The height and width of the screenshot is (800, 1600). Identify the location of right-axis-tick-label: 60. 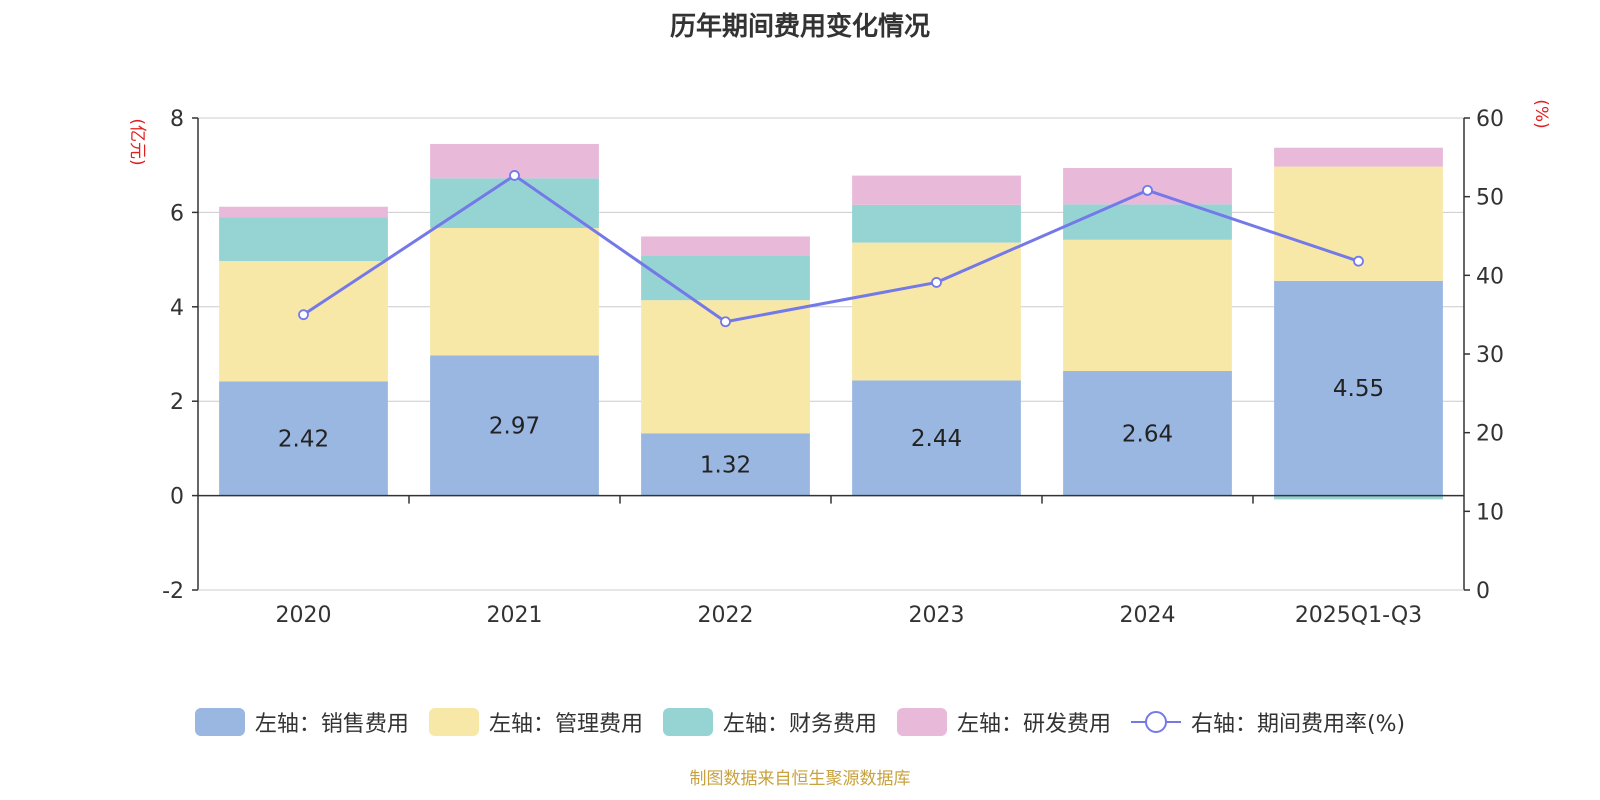
(1490, 119).